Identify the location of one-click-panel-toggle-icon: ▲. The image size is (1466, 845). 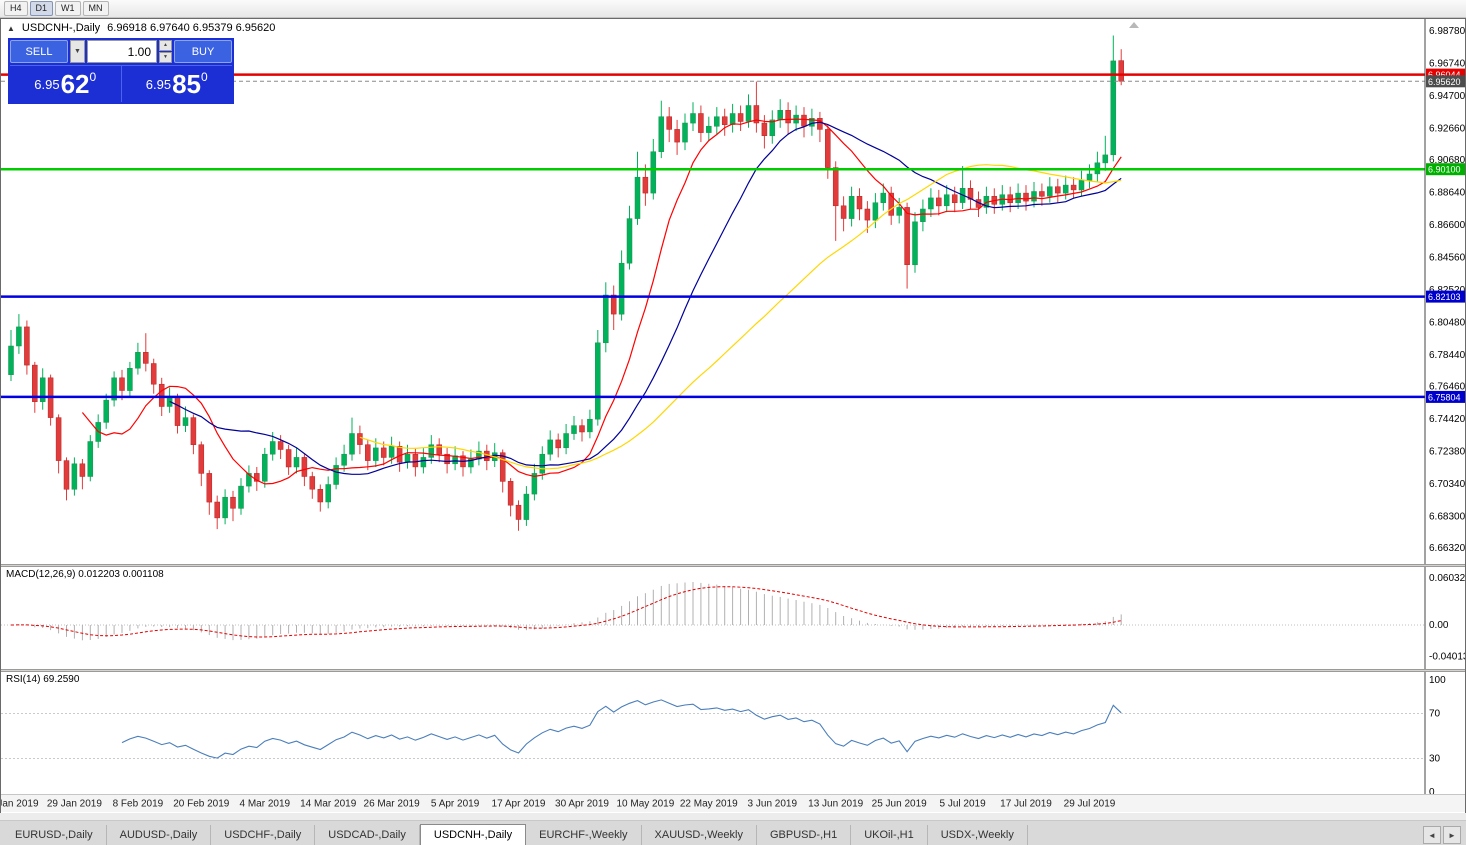
(11, 28).